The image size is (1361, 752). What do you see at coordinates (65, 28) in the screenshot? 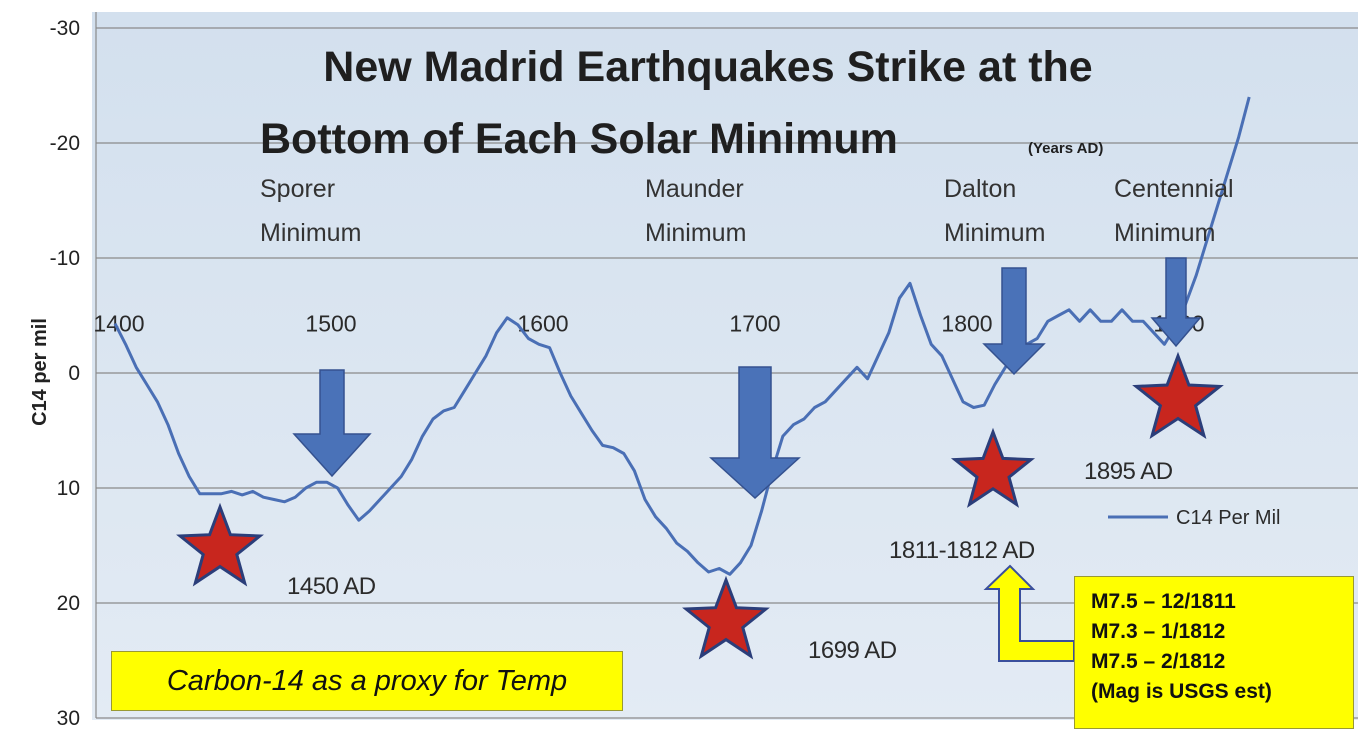
I see `y-tick-label: -30` at bounding box center [65, 28].